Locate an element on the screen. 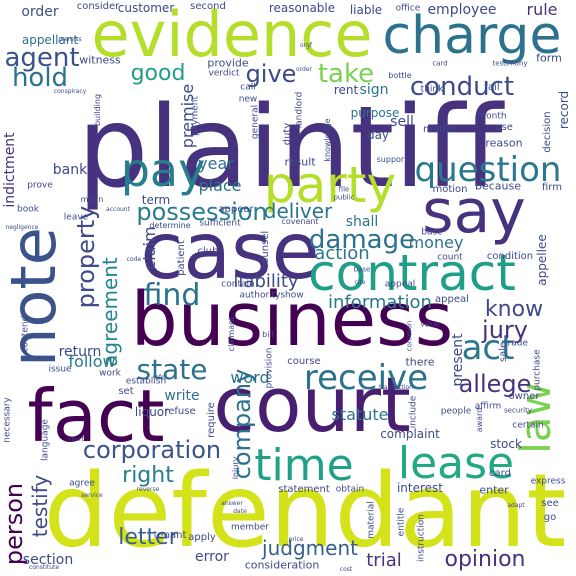 This screenshot has height=576, width=576. word-rent: rent is located at coordinates (346, 90).